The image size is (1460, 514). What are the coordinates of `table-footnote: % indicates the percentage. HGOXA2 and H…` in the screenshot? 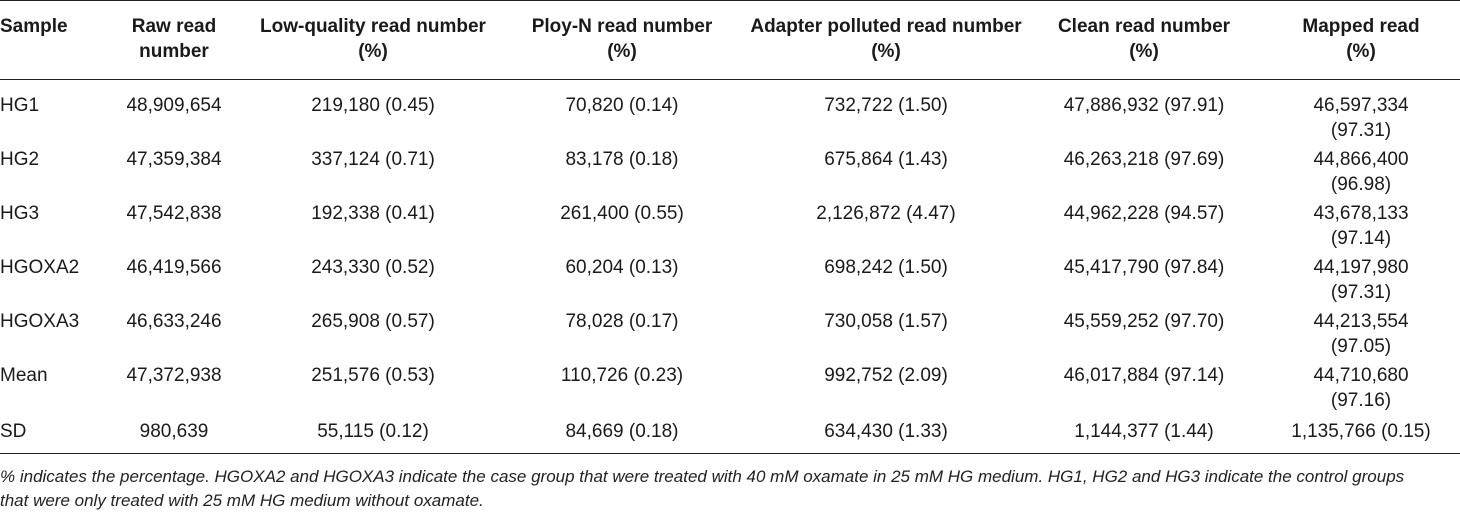 It's located at (730, 489).